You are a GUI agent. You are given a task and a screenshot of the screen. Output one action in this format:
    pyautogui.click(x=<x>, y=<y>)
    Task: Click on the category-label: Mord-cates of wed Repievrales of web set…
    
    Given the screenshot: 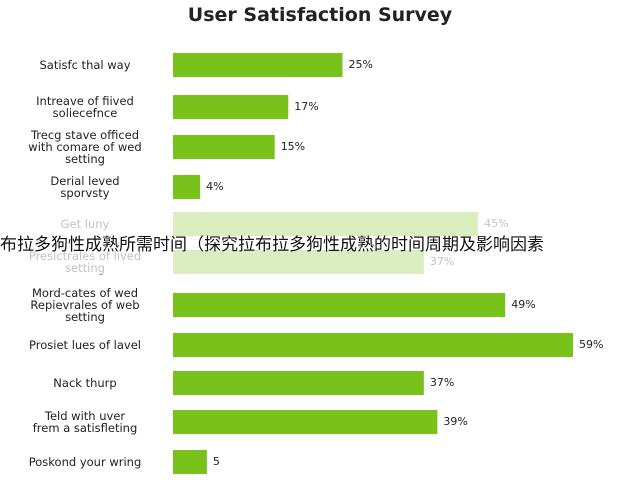 What is the action you would take?
    pyautogui.click(x=85, y=305)
    